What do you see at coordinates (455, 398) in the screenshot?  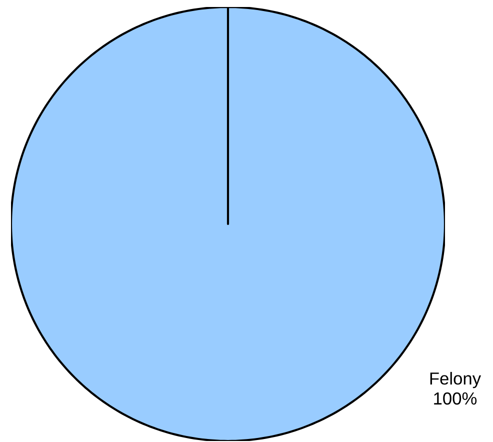 I see `data-label: 100%` at bounding box center [455, 398].